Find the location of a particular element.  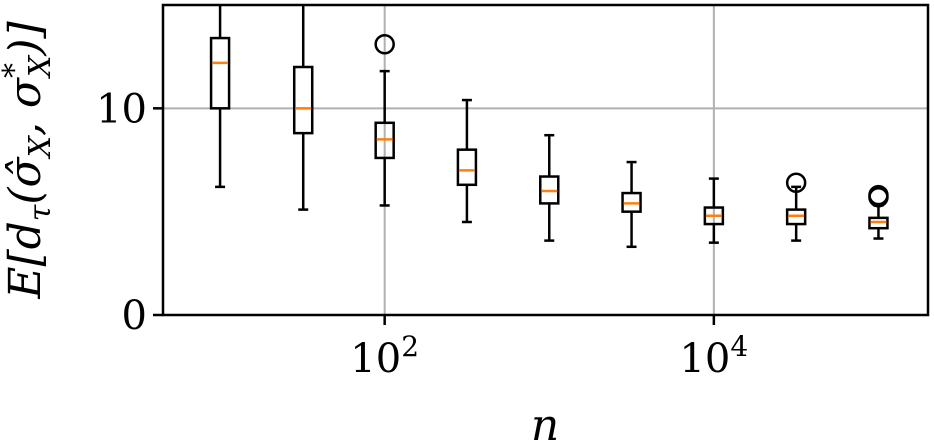

y-axis-label: E[dτ(σ̂X, σ*X)] is located at coordinates (29, 160).